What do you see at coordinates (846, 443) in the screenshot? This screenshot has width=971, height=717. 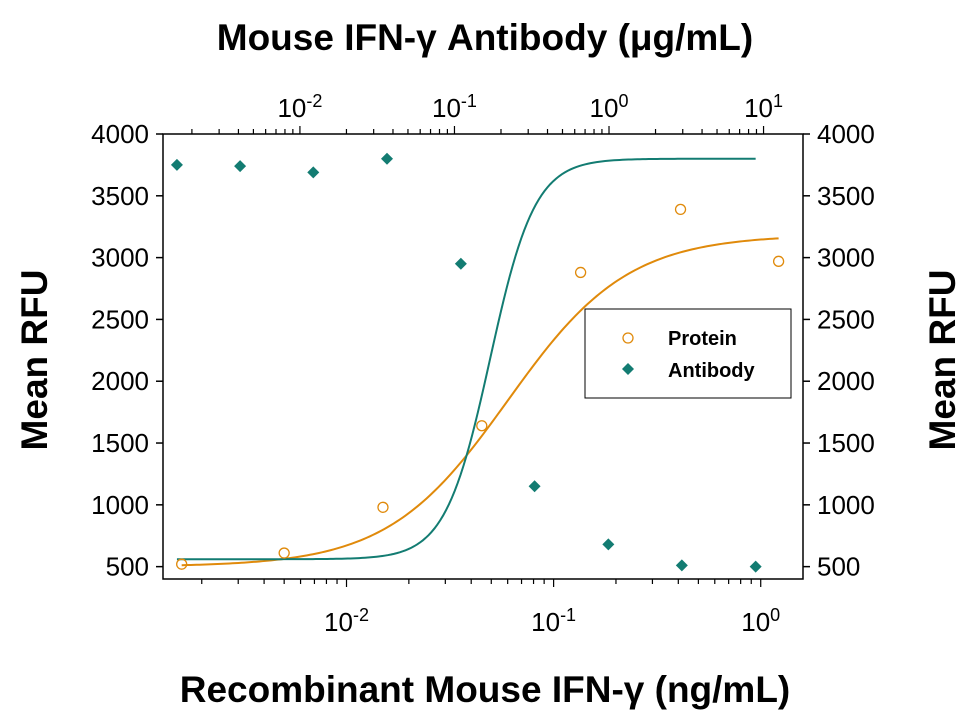 I see `y-tick-label-right: 1500` at bounding box center [846, 443].